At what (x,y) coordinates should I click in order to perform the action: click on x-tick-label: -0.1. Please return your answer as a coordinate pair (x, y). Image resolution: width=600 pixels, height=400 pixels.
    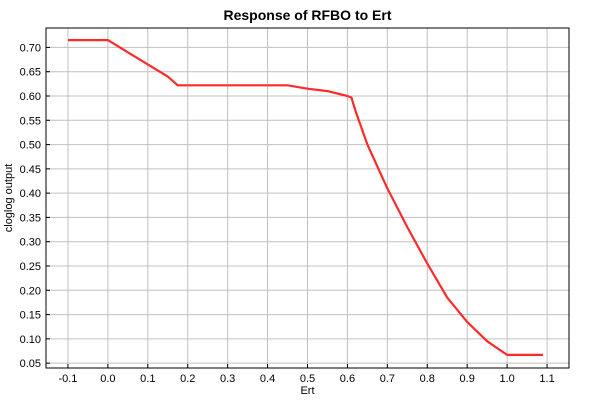
    Looking at the image, I should click on (67, 379).